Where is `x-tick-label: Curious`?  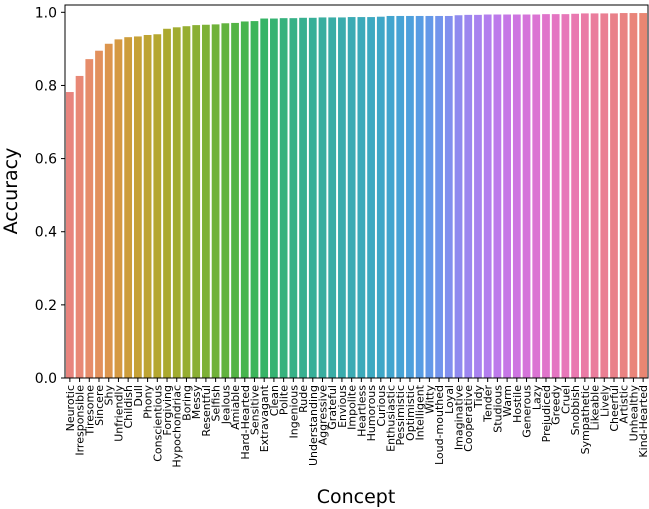 x-tick-label: Curious is located at coordinates (381, 406).